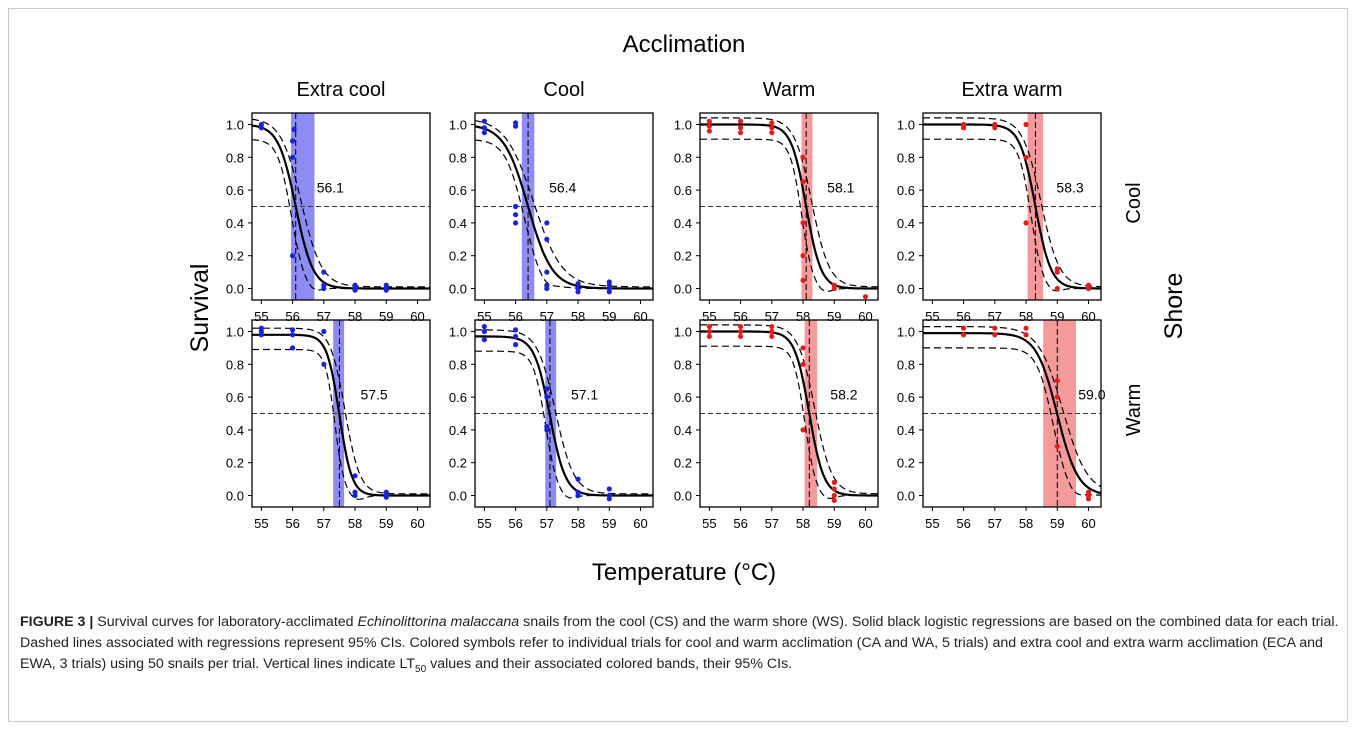  I want to click on column-title-warm: Warm, so click(789, 90).